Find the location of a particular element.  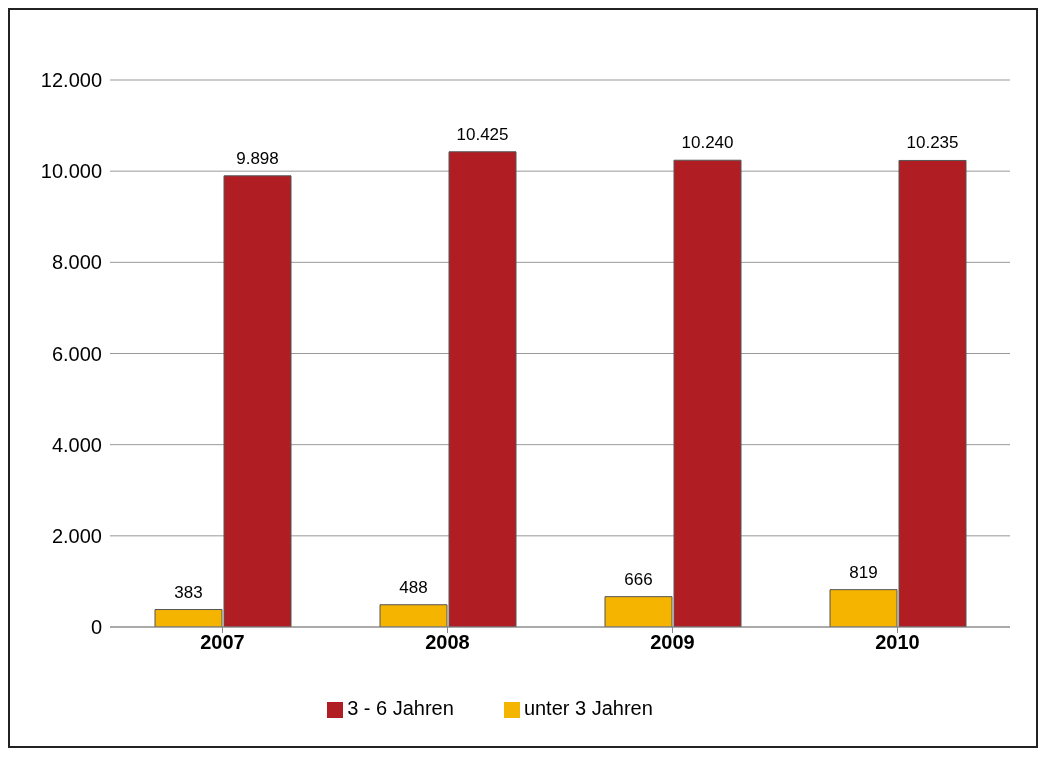

data-label: 10.235 is located at coordinates (932, 143).